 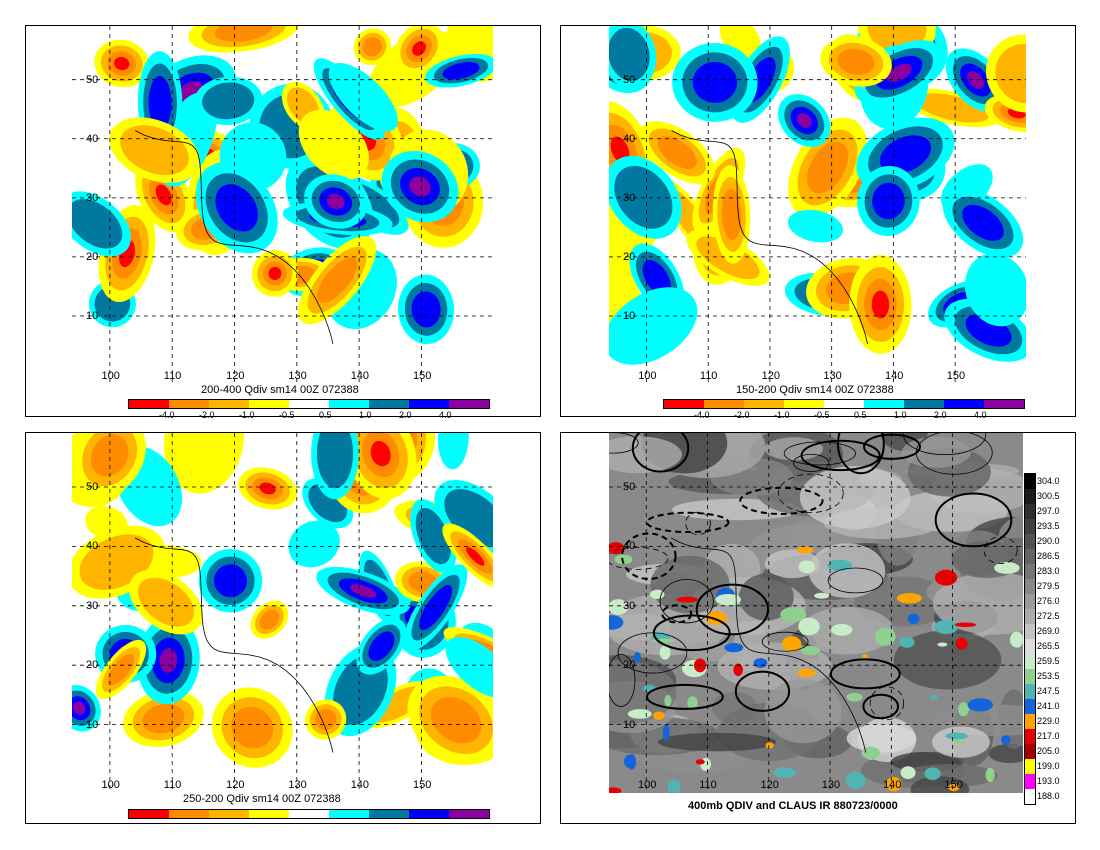 What do you see at coordinates (769, 237) in the screenshot?
I see `coastline` at bounding box center [769, 237].